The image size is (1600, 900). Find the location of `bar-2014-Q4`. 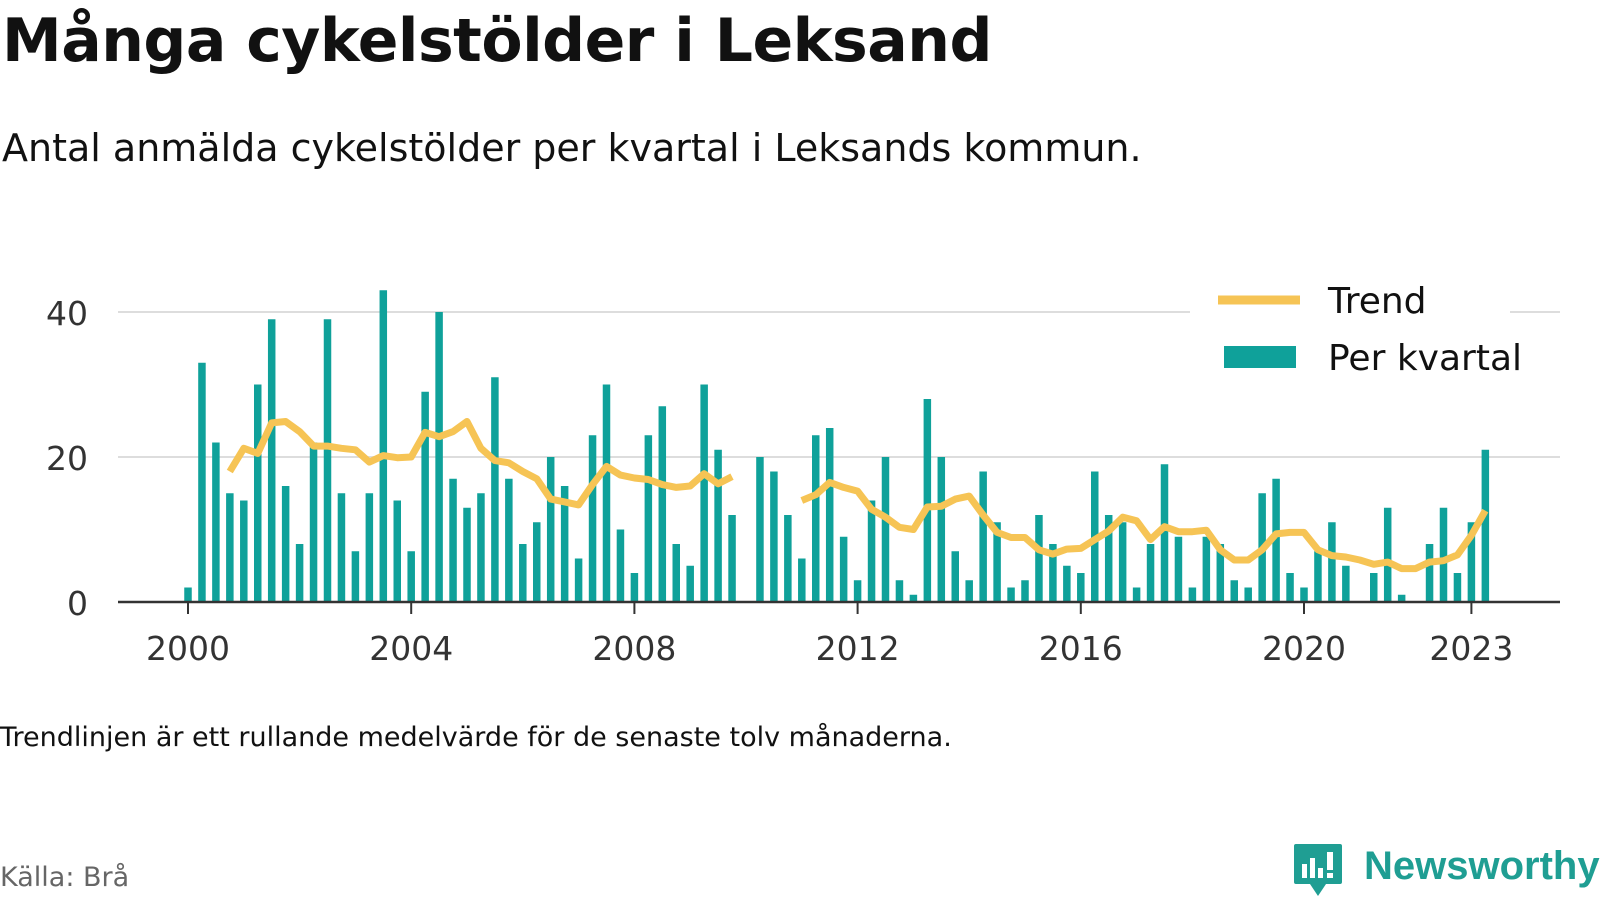

bar-2014-Q4 is located at coordinates (1011, 594).